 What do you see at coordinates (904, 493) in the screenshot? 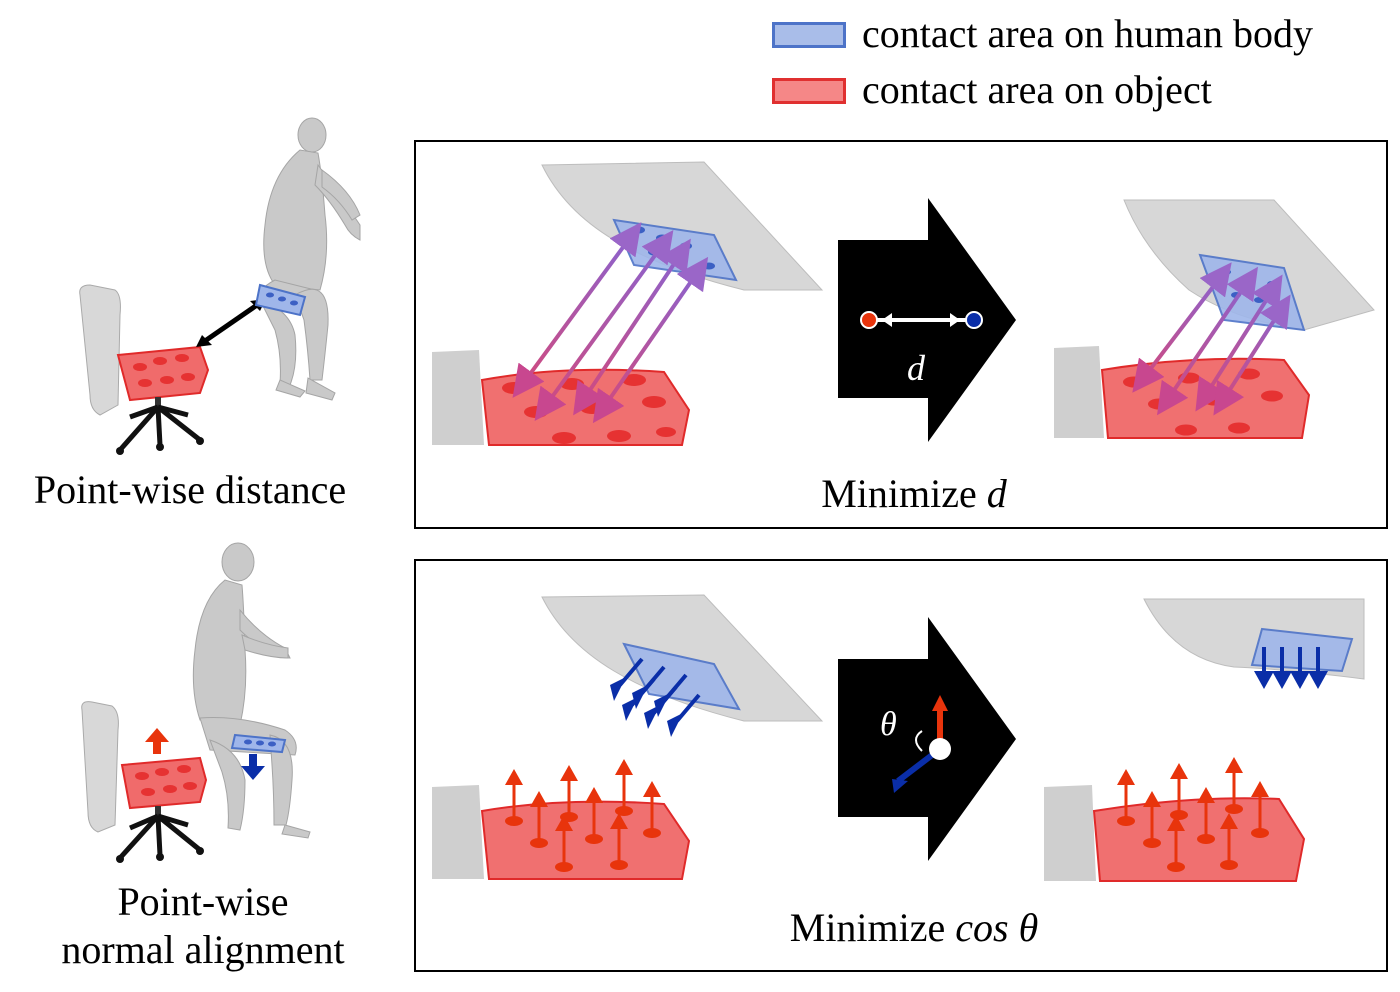
I see `distance-caption-prefix: Minimize` at bounding box center [904, 493].